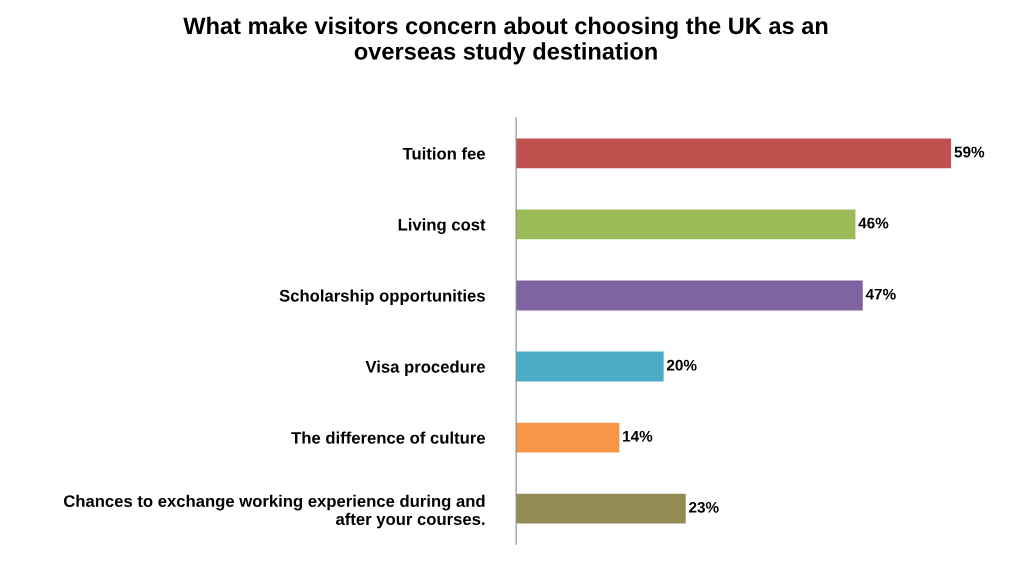 This screenshot has width=1012, height=561. What do you see at coordinates (681, 365) in the screenshot?
I see `data-label: 20%` at bounding box center [681, 365].